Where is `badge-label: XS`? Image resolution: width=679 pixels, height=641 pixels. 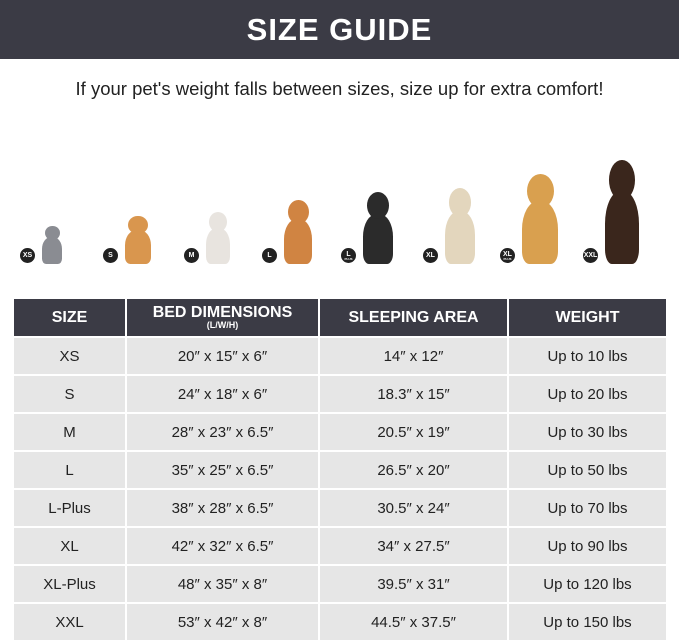 badge-label: XS is located at coordinates (27, 255).